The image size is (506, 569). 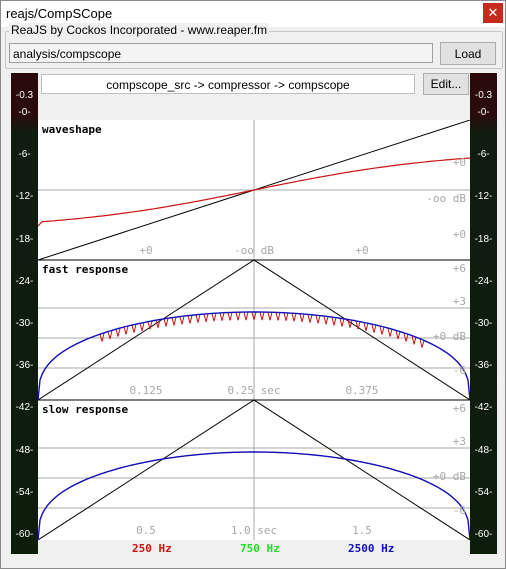 What do you see at coordinates (446, 198) in the screenshot?
I see `level-label: -oo dB` at bounding box center [446, 198].